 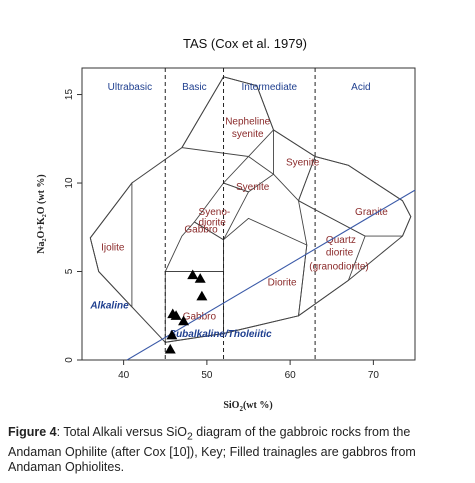 I want to click on x-tick-label-0: 40, so click(x=124, y=375).